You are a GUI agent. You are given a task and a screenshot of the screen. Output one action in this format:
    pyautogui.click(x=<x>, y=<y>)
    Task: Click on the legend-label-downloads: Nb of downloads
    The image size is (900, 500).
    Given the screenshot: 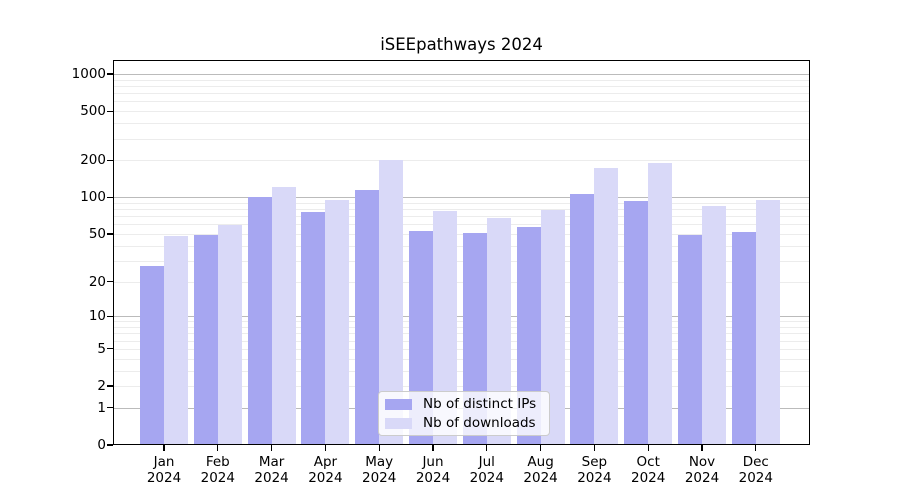 What is the action you would take?
    pyautogui.click(x=479, y=423)
    